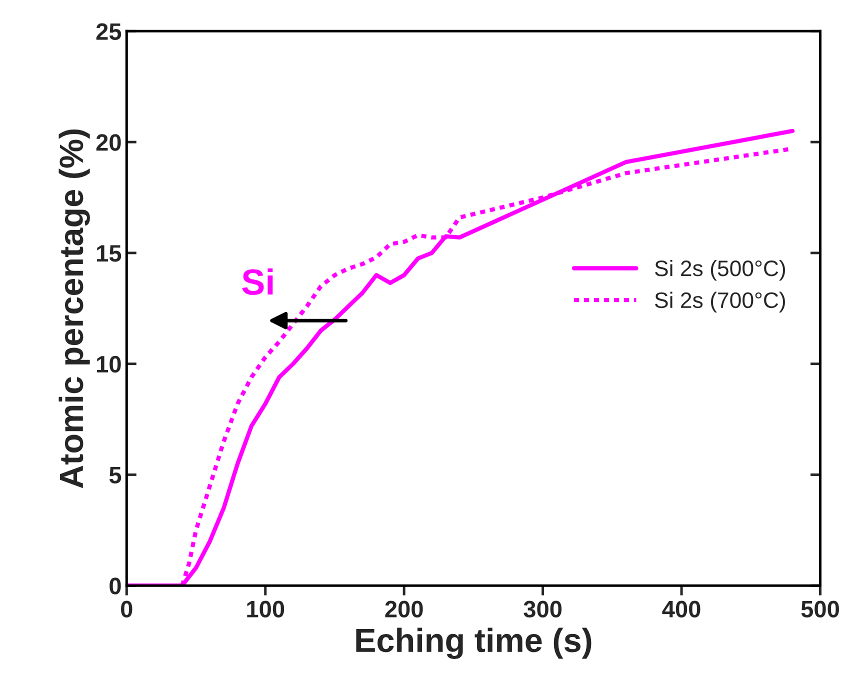  Describe the element at coordinates (109, 31) in the screenshot. I see `y-tick-label: 25` at that location.